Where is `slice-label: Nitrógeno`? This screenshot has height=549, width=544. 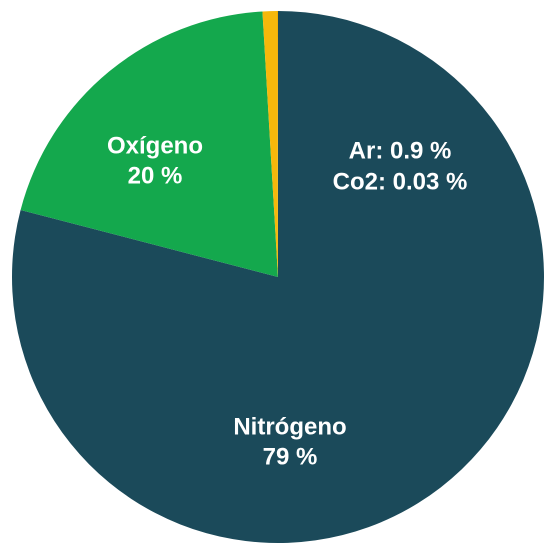 slice-label: Nitrógeno is located at coordinates (289, 426).